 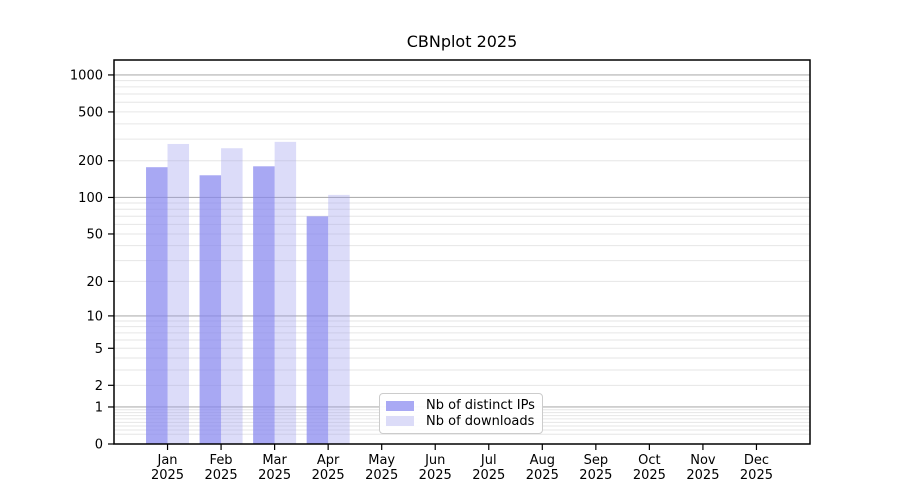 What do you see at coordinates (99, 386) in the screenshot?
I see `y-tick-label: 2` at bounding box center [99, 386].